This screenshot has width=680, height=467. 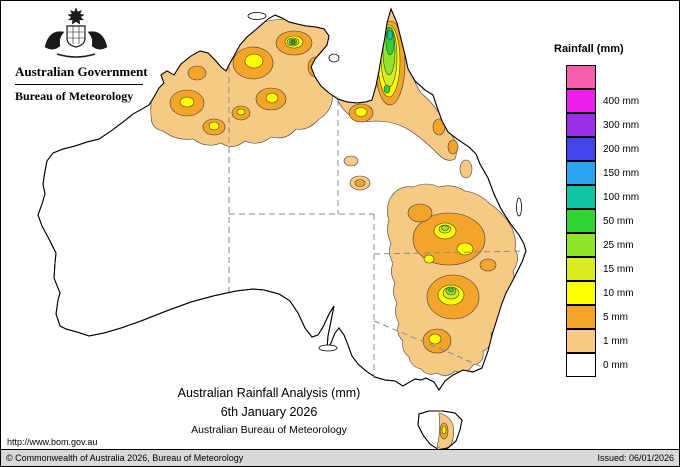 I want to click on legend-label-150: 150 mm, so click(x=621, y=173).